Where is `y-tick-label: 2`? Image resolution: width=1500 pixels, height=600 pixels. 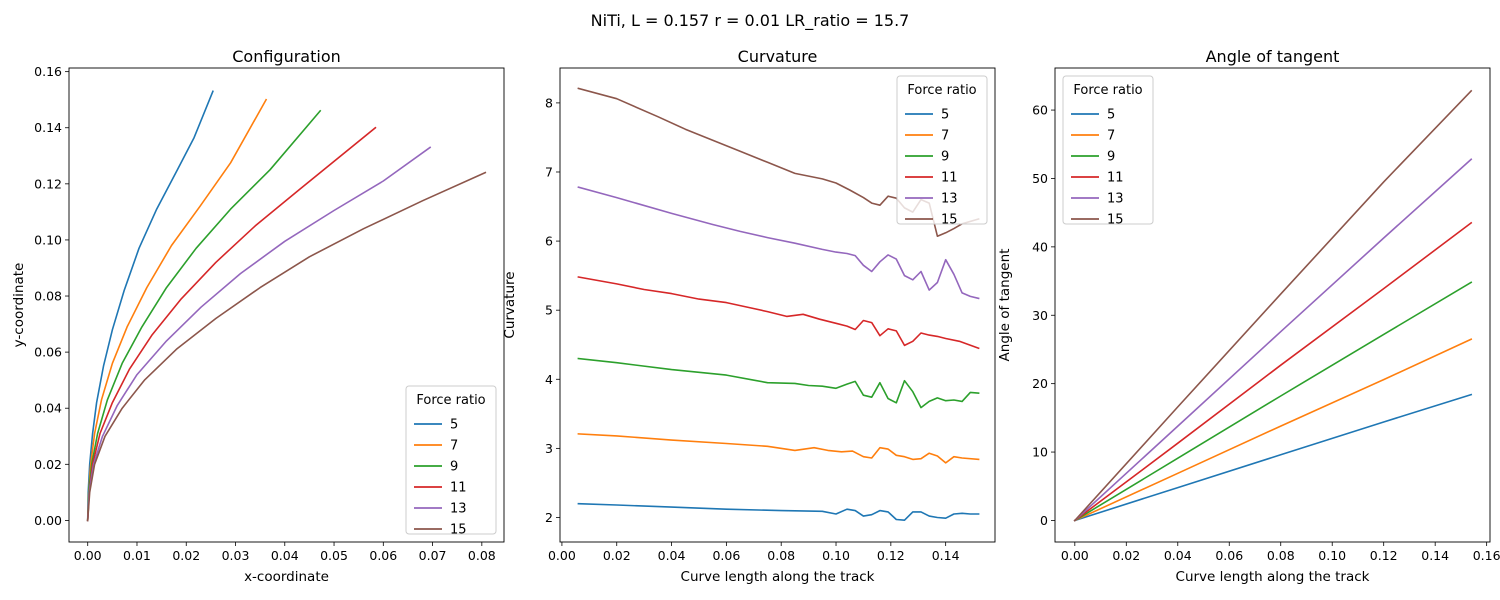
y-tick-label: 2 is located at coordinates (549, 517).